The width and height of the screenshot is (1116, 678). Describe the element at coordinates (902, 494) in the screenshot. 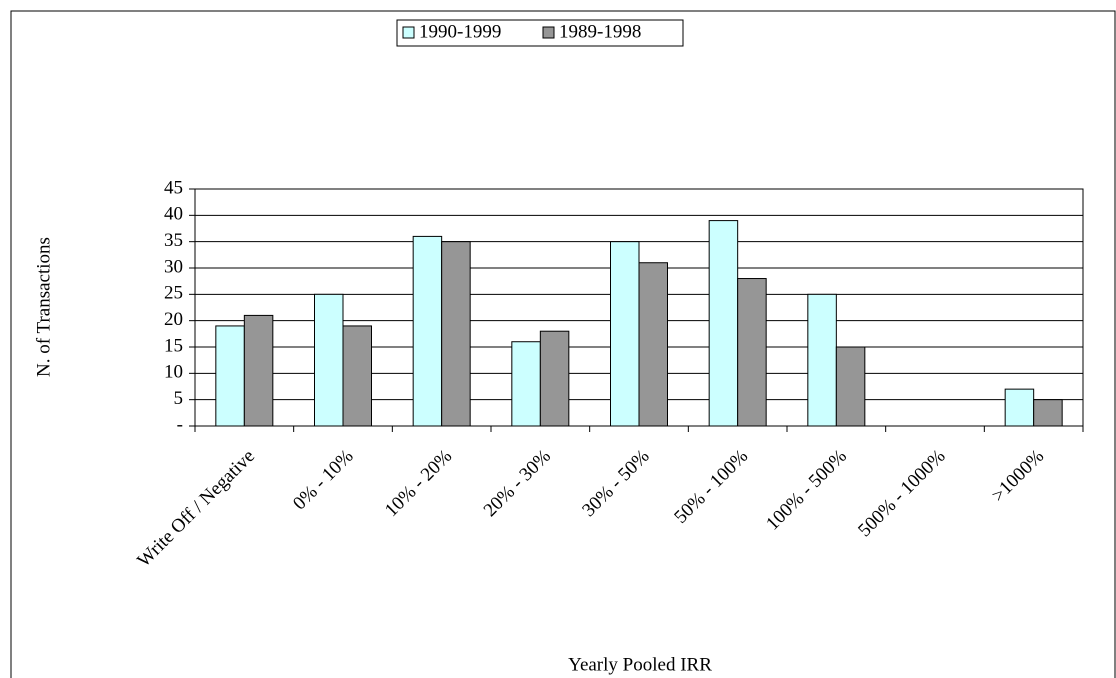

I see `x-tick-label: 500% - 1000%` at that location.